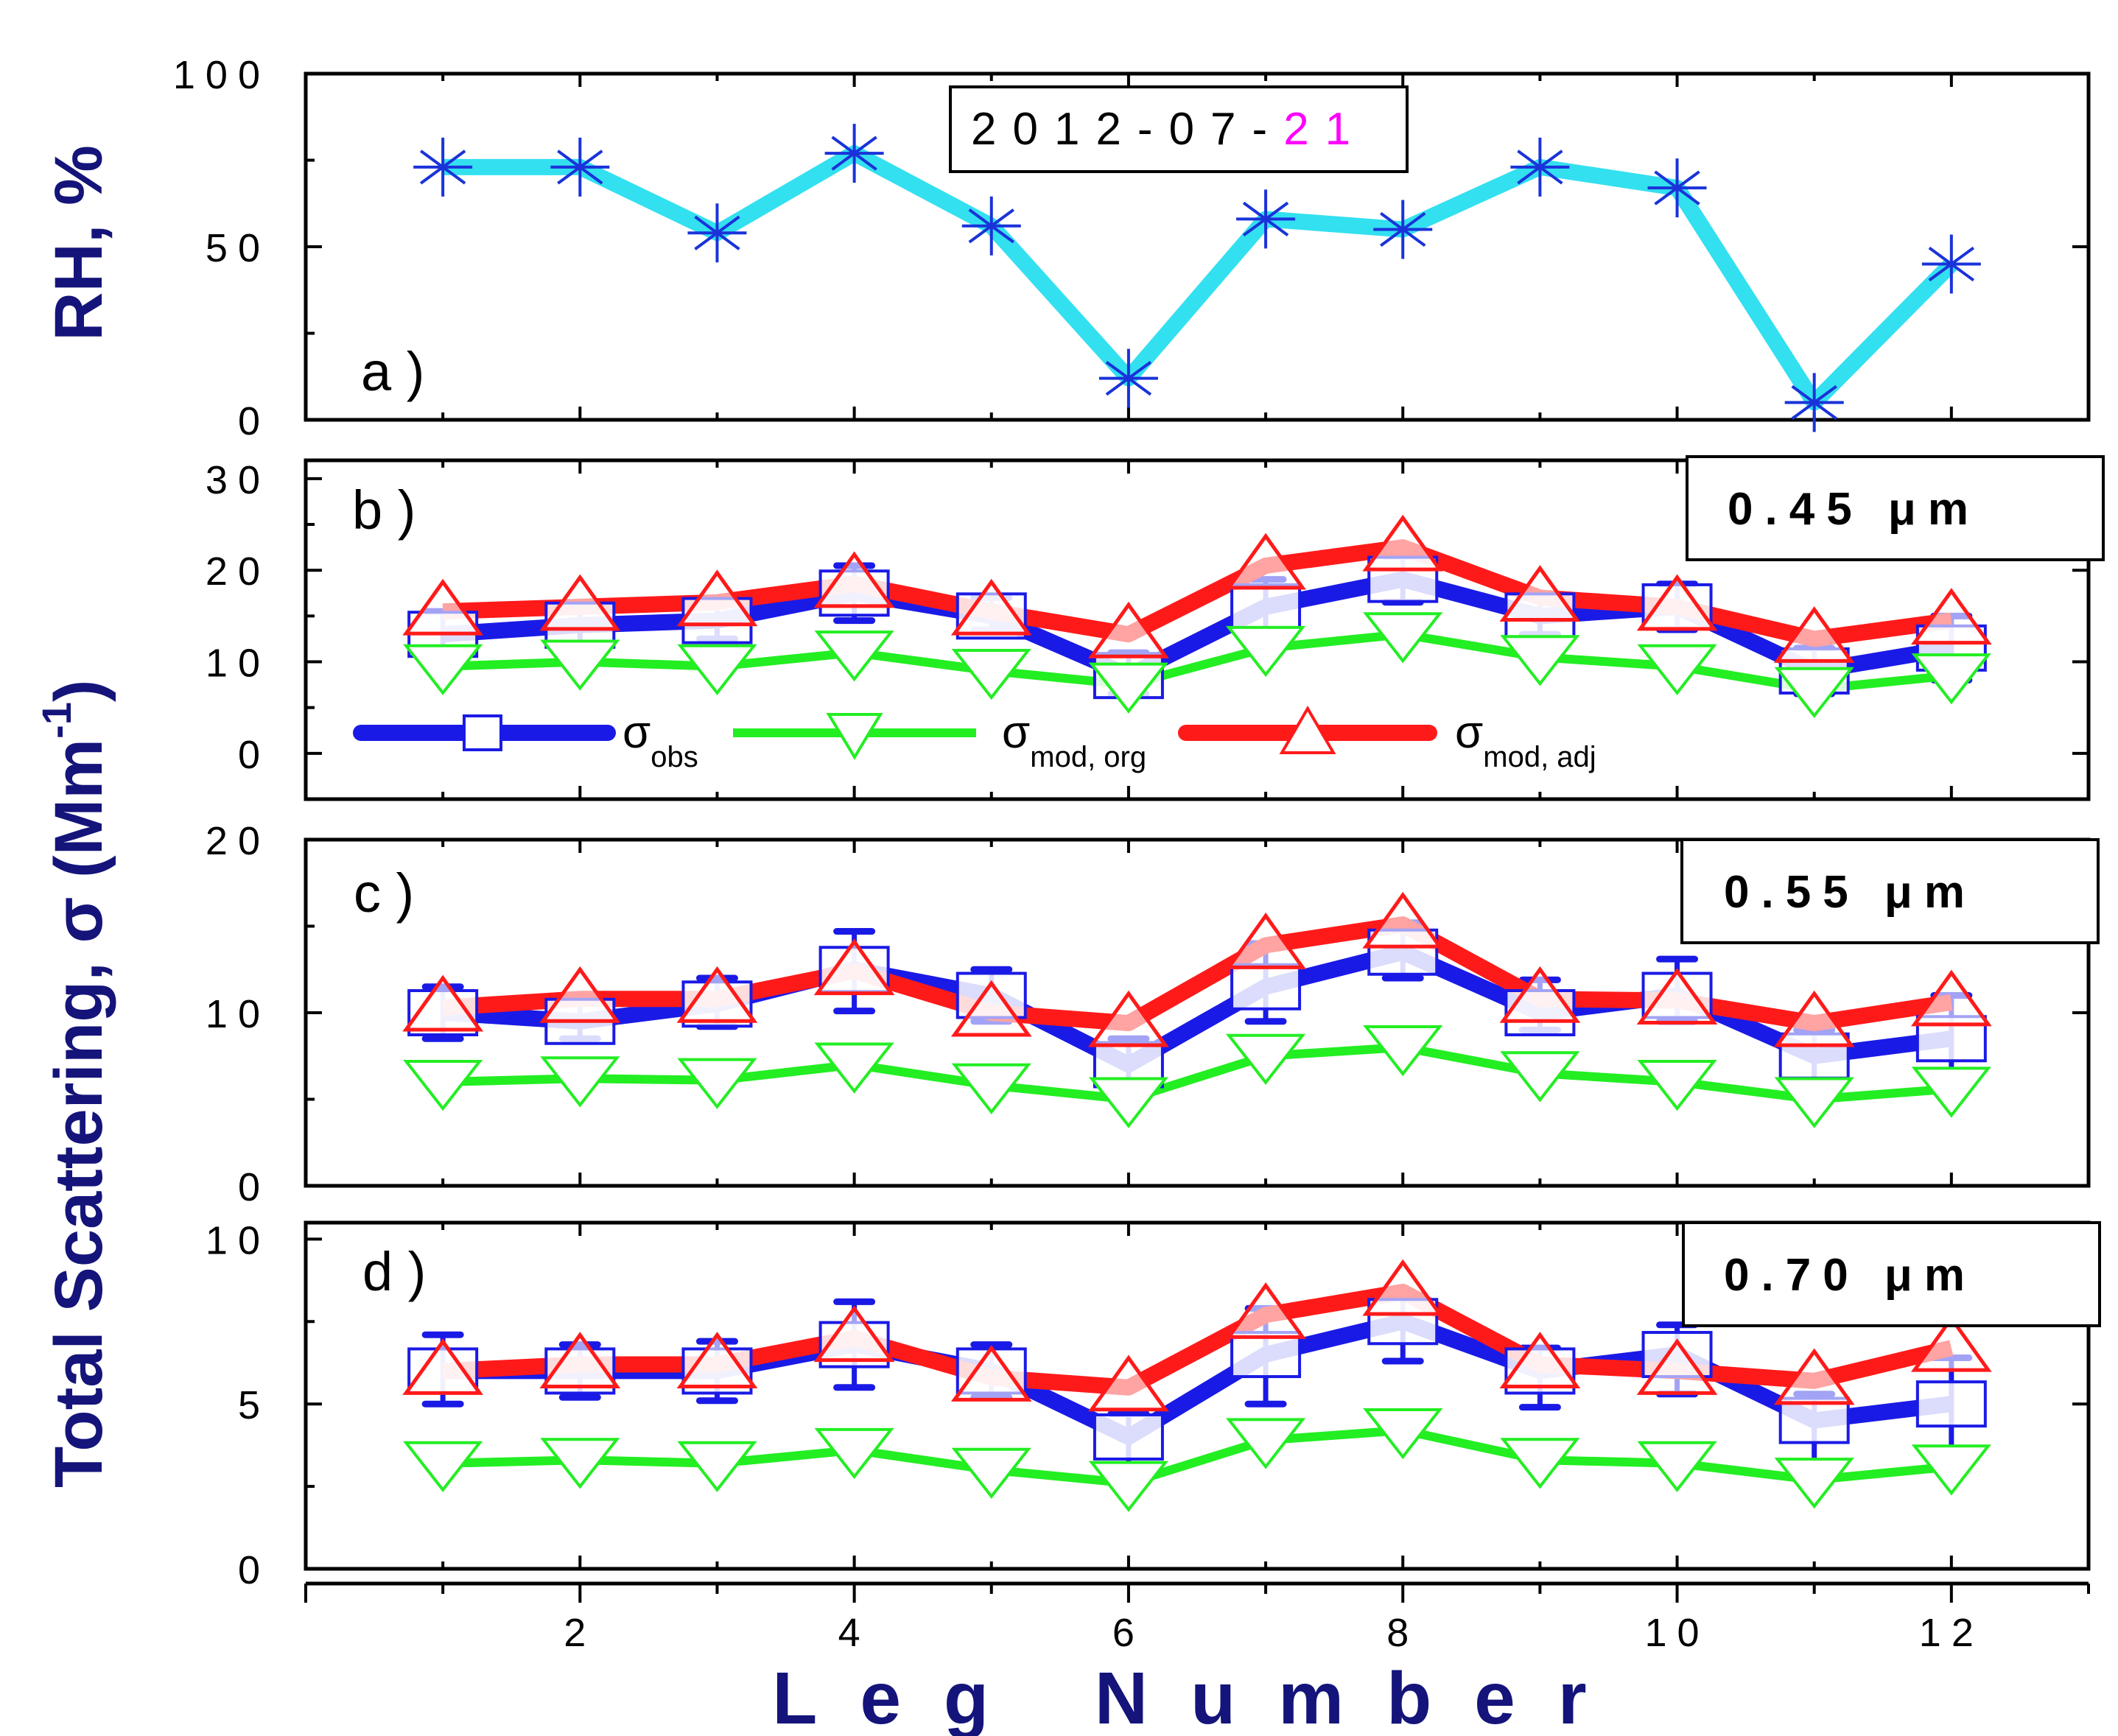 This screenshot has width=2118, height=1736. I want to click on panel-a-ytick-label: 100, so click(222, 75).